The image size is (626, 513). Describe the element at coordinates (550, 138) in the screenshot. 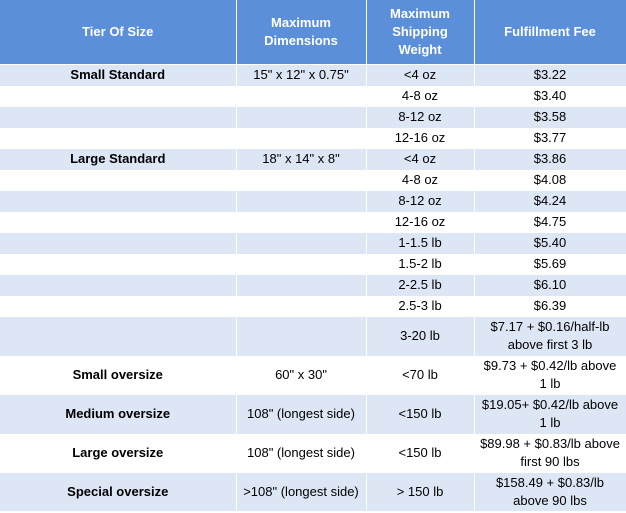

I see `fee-cell: $3.77` at that location.